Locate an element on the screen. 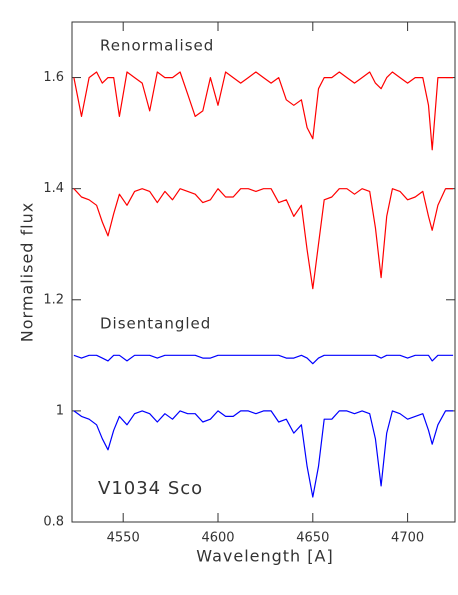 This screenshot has width=458, height=595. x-tick-label: 4600 is located at coordinates (217, 538).